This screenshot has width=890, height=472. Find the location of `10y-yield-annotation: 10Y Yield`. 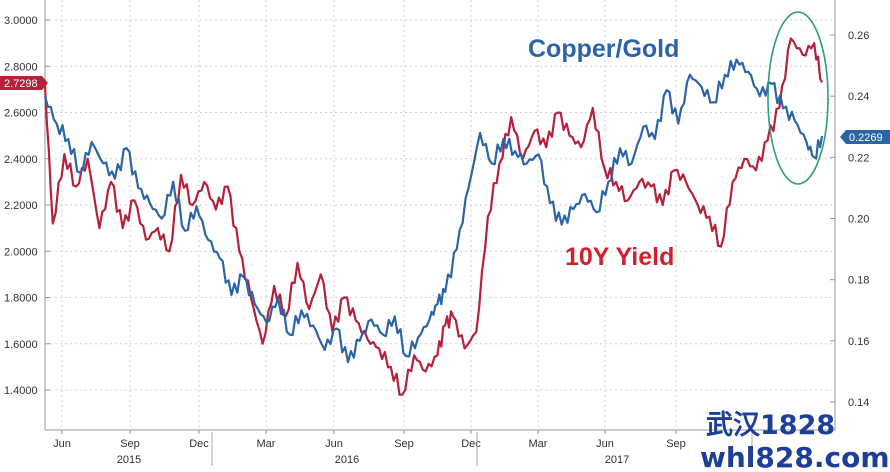

10y-yield-annotation: 10Y Yield is located at coordinates (619, 257).